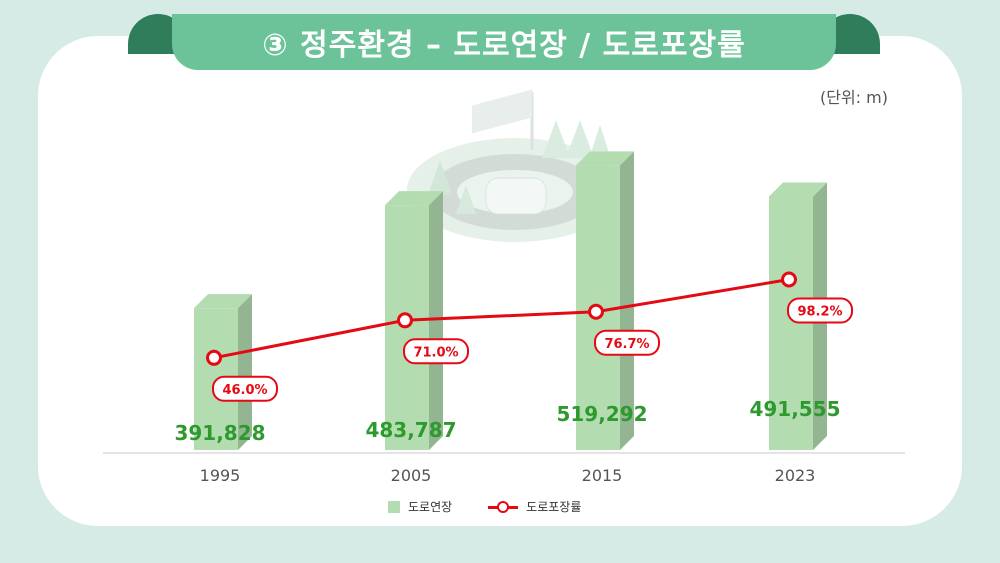 This screenshot has height=563, width=1000. I want to click on legend-item-line: 도로포장률, so click(534, 506).